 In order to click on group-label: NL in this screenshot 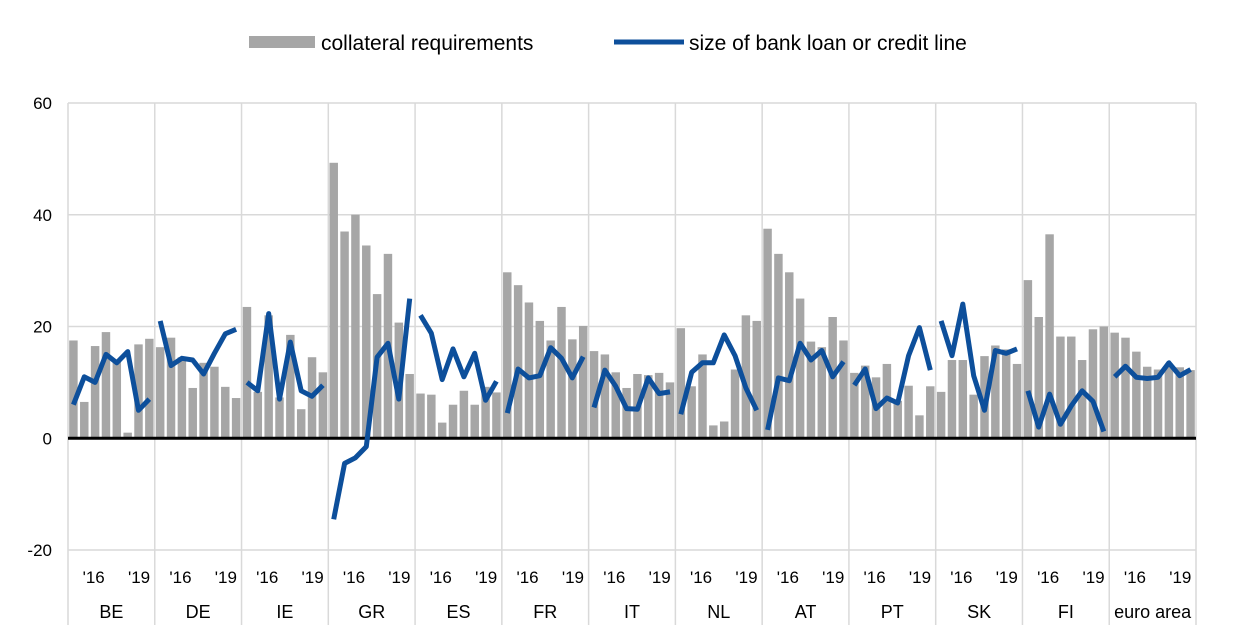, I will do `click(718, 612)`.